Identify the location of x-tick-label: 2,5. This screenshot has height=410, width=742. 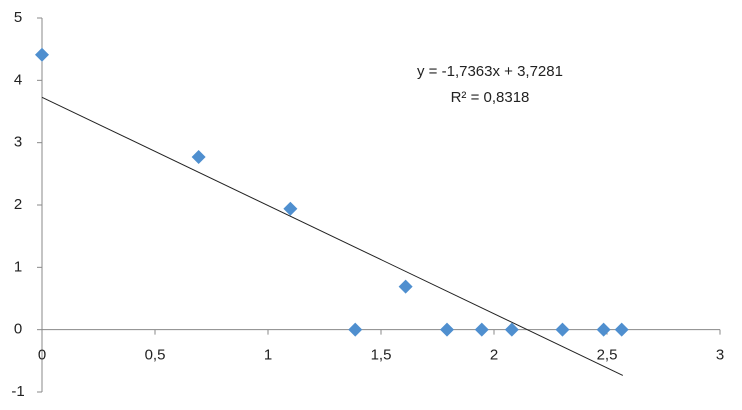
(607, 355).